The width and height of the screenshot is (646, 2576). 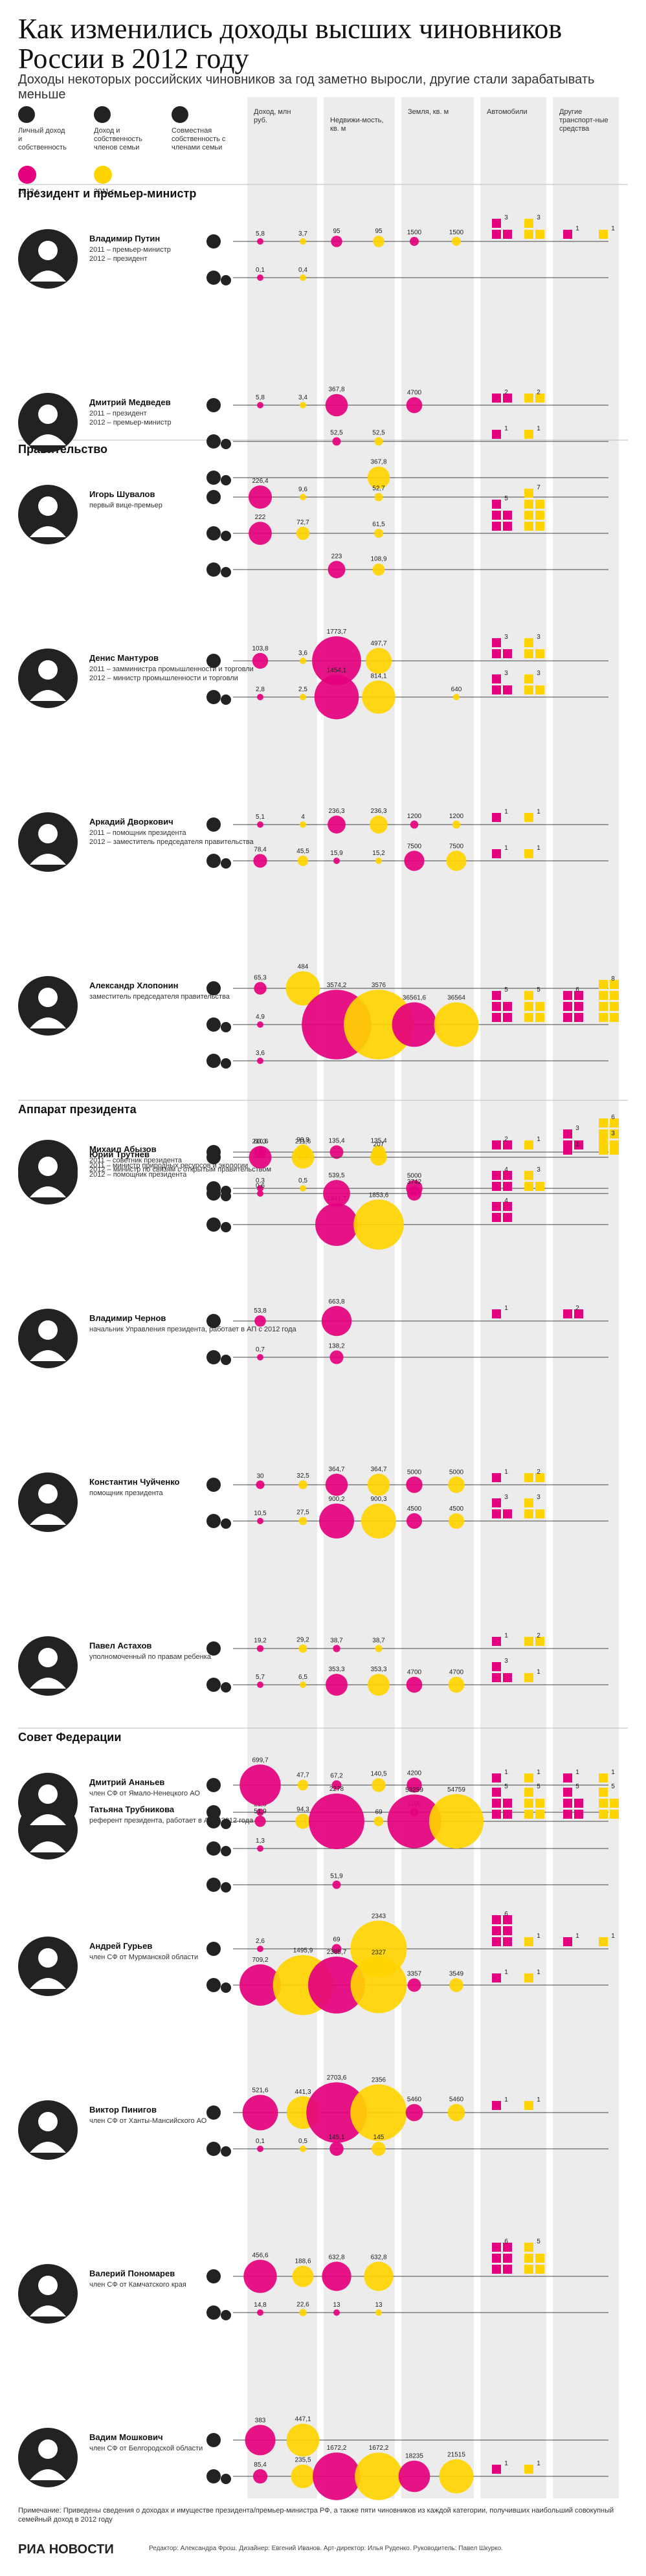 What do you see at coordinates (260, 689) in the screenshot?
I see `income-value-label: 2,8` at bounding box center [260, 689].